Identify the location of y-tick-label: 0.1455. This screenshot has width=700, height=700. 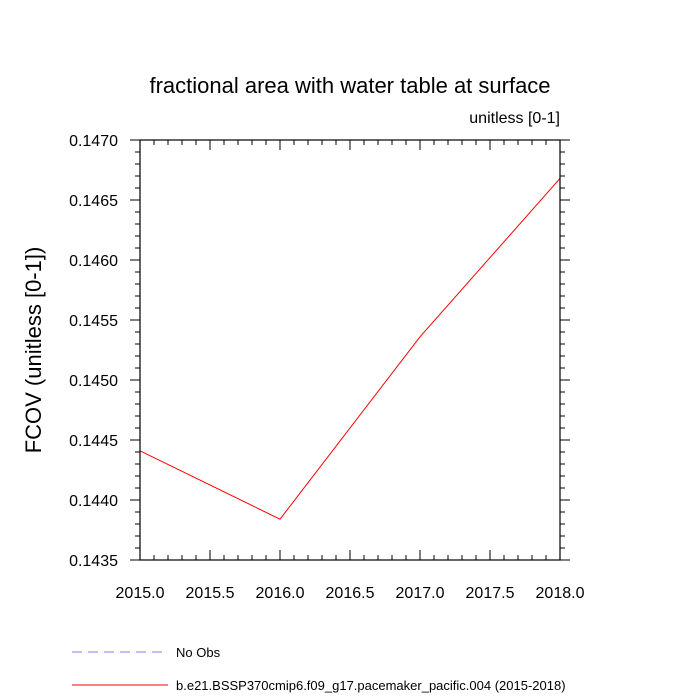
(93, 321).